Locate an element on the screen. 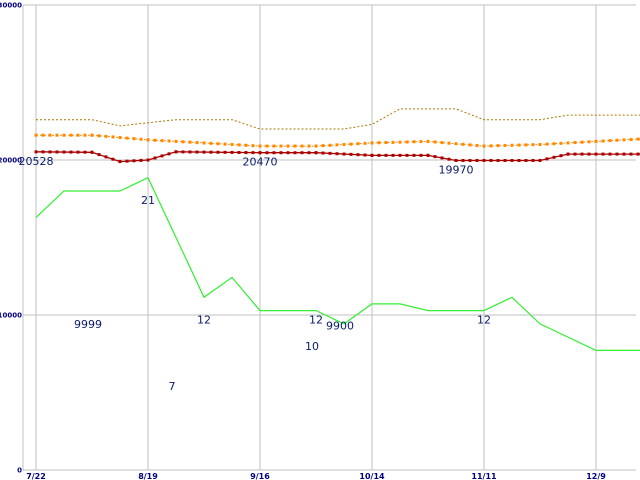 The width and height of the screenshot is (640, 480). data-label: 7 is located at coordinates (172, 386).